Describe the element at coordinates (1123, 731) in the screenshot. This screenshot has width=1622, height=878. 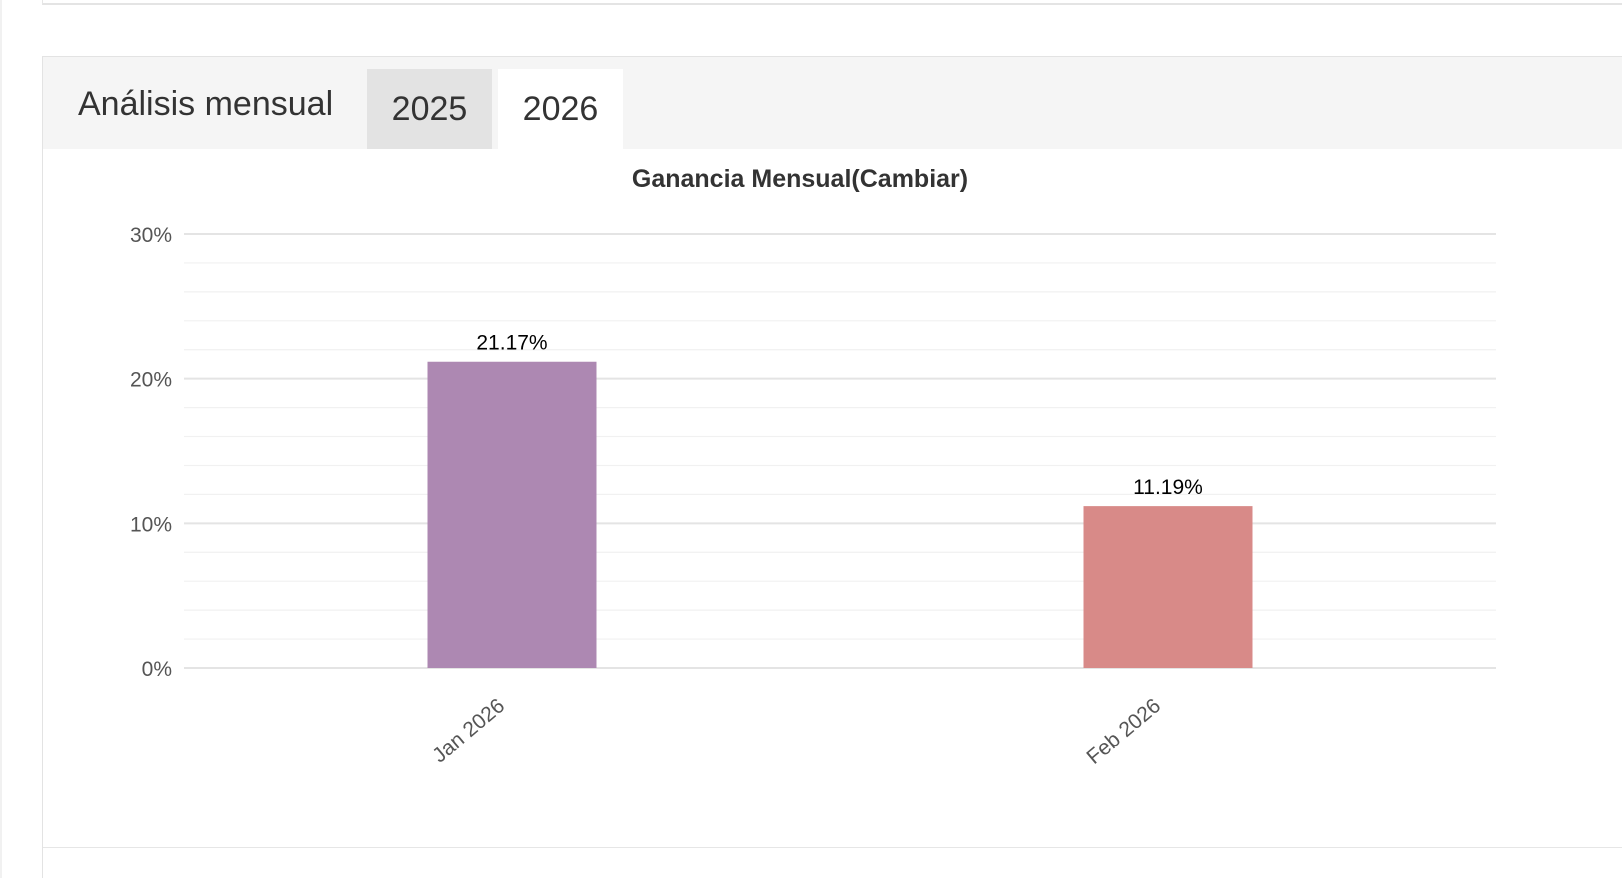
I see `x-tick-label: Feb 2026` at that location.